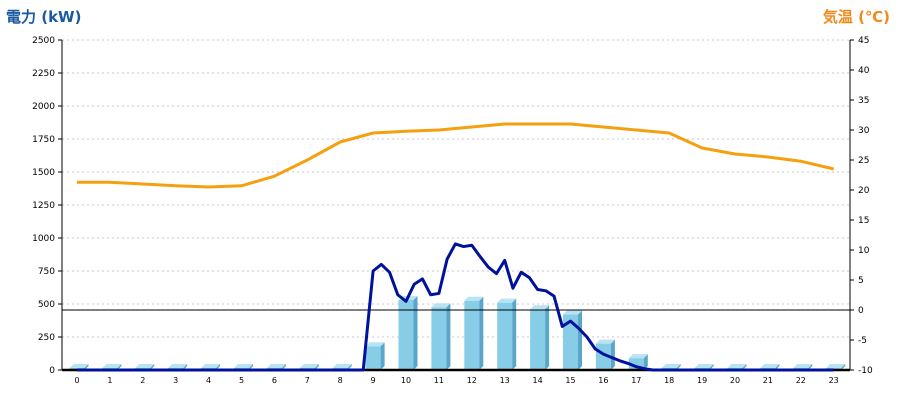 Image resolution: width=900 pixels, height=404 pixels. What do you see at coordinates (406, 380) in the screenshot?
I see `x-tick-label: 10` at bounding box center [406, 380].